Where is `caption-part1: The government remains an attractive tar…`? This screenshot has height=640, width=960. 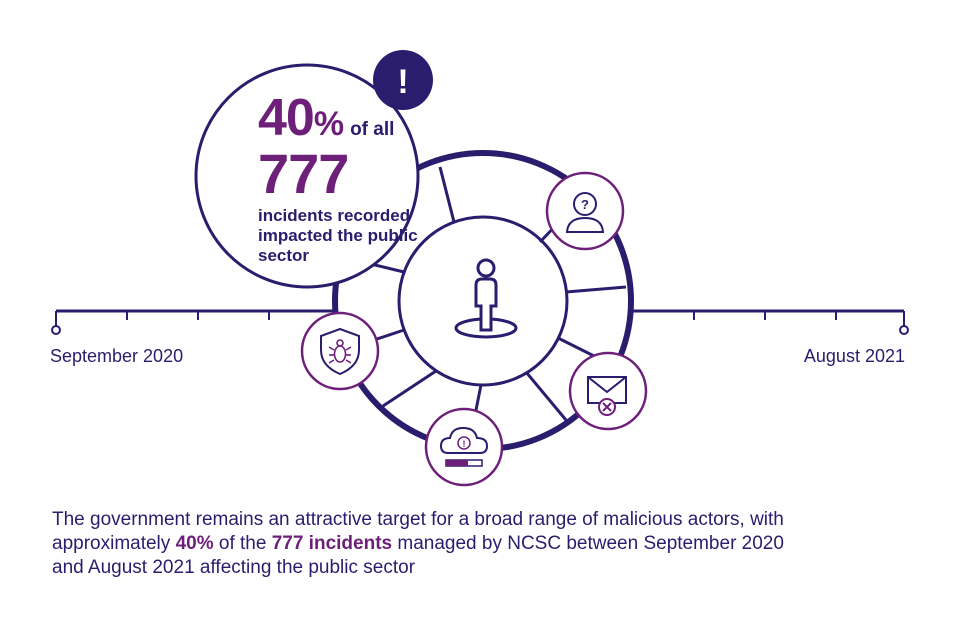
caption-part1: The government remains an attractive tar… is located at coordinates (418, 531).